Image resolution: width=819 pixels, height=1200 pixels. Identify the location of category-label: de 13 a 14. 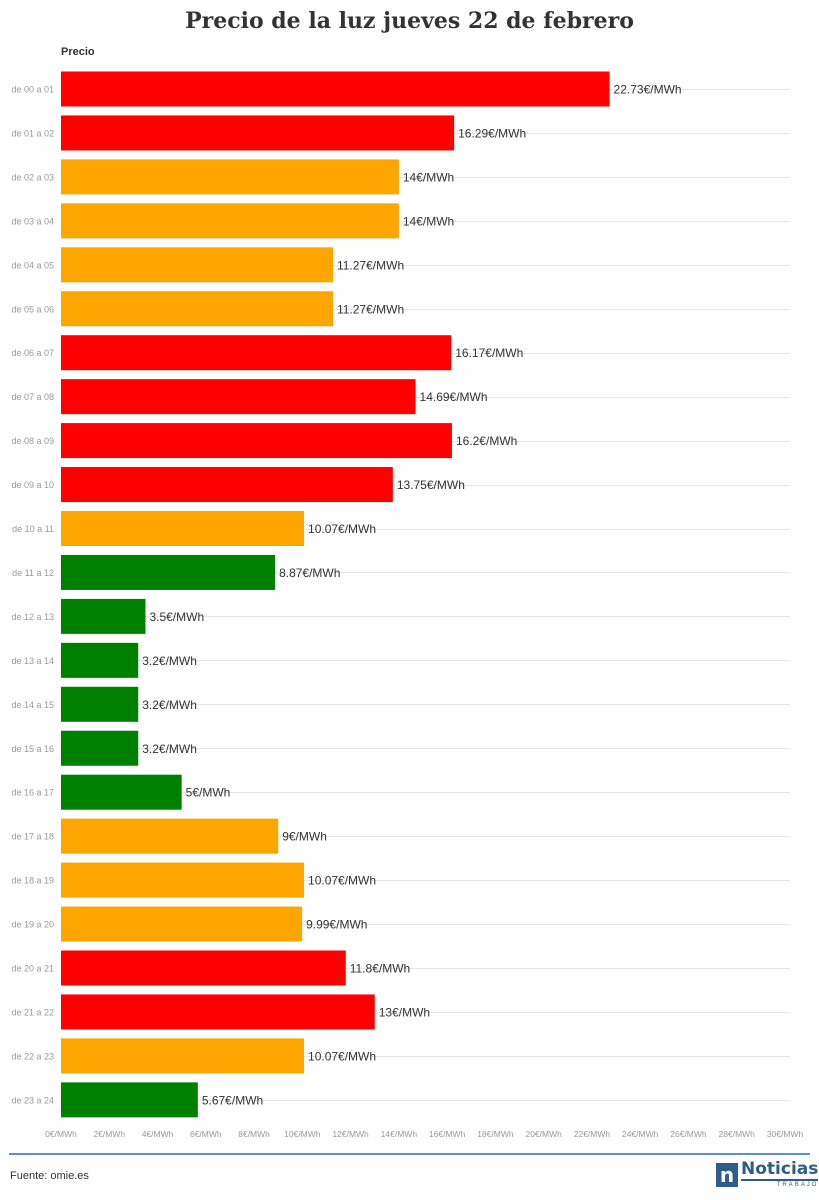
(32, 661).